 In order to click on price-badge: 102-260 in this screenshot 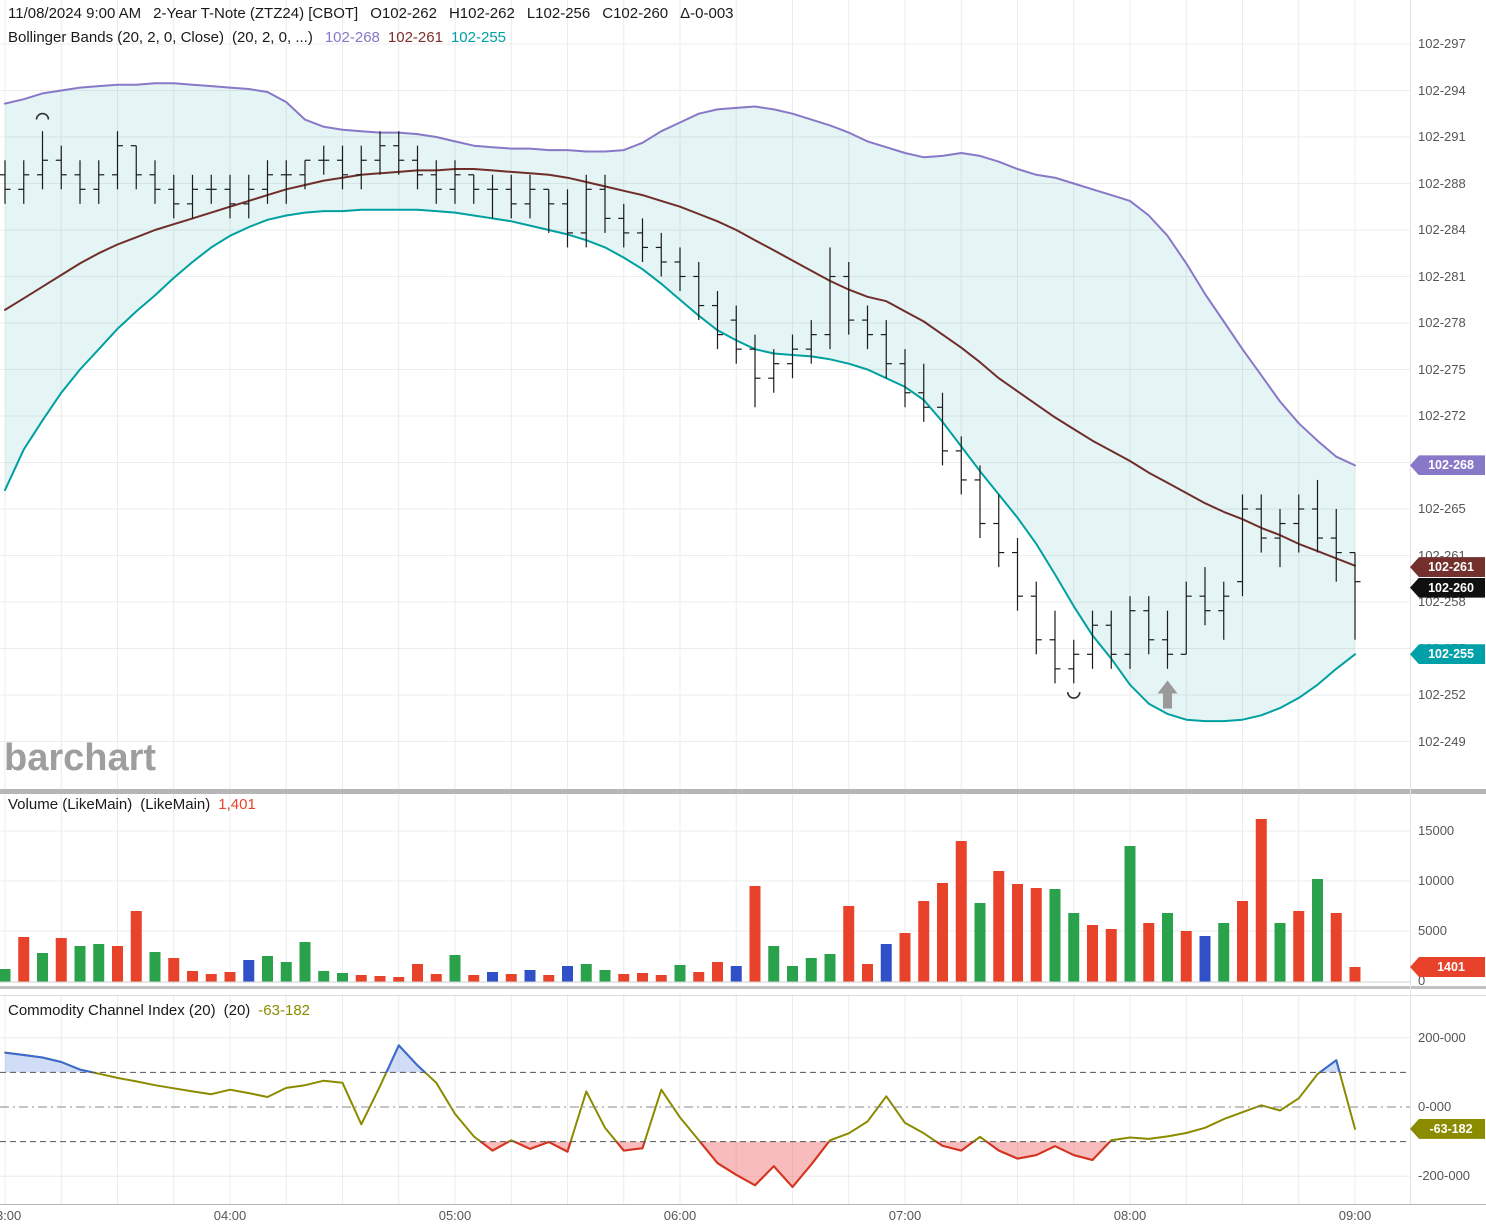, I will do `click(1447, 587)`.